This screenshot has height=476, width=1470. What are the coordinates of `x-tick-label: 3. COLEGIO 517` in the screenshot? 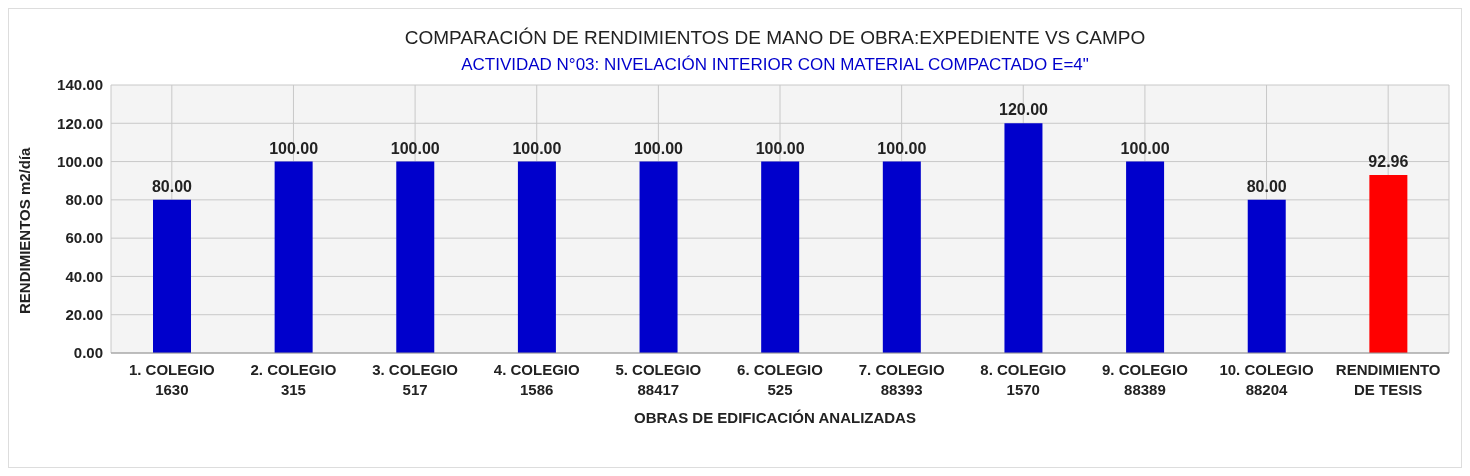 It's located at (415, 379).